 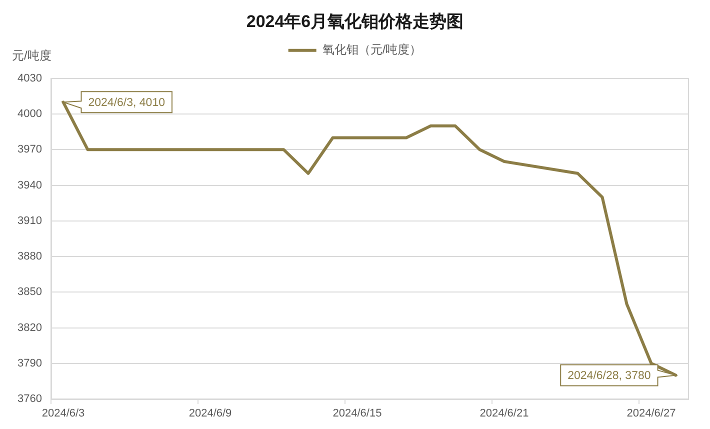 I want to click on annotation: 2024/6/3, 4010, so click(x=126, y=102).